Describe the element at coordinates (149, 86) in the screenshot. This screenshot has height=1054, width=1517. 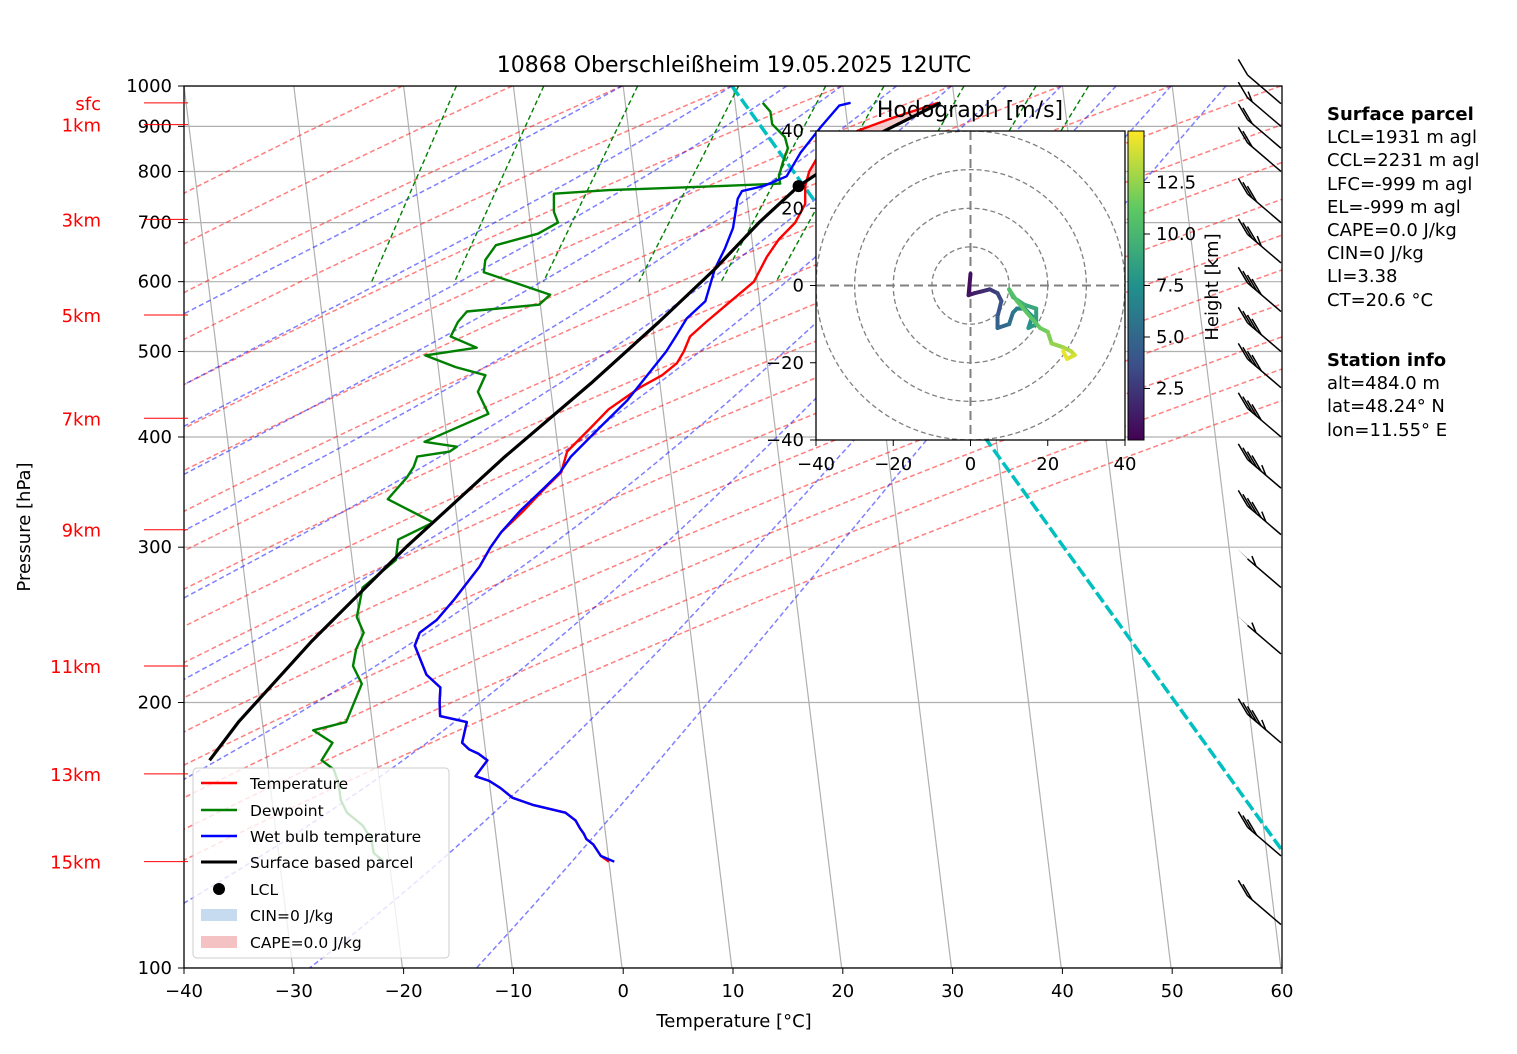
I see `y-tick-label: 1000` at that location.